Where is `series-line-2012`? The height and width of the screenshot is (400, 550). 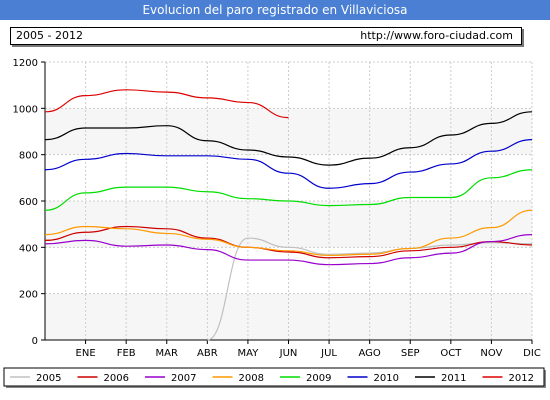 series-line-2012 is located at coordinates (166, 104).